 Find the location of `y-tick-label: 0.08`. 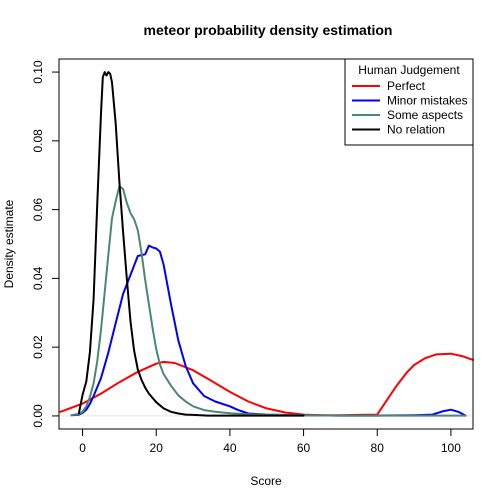

y-tick-label: 0.08 is located at coordinates (38, 141).